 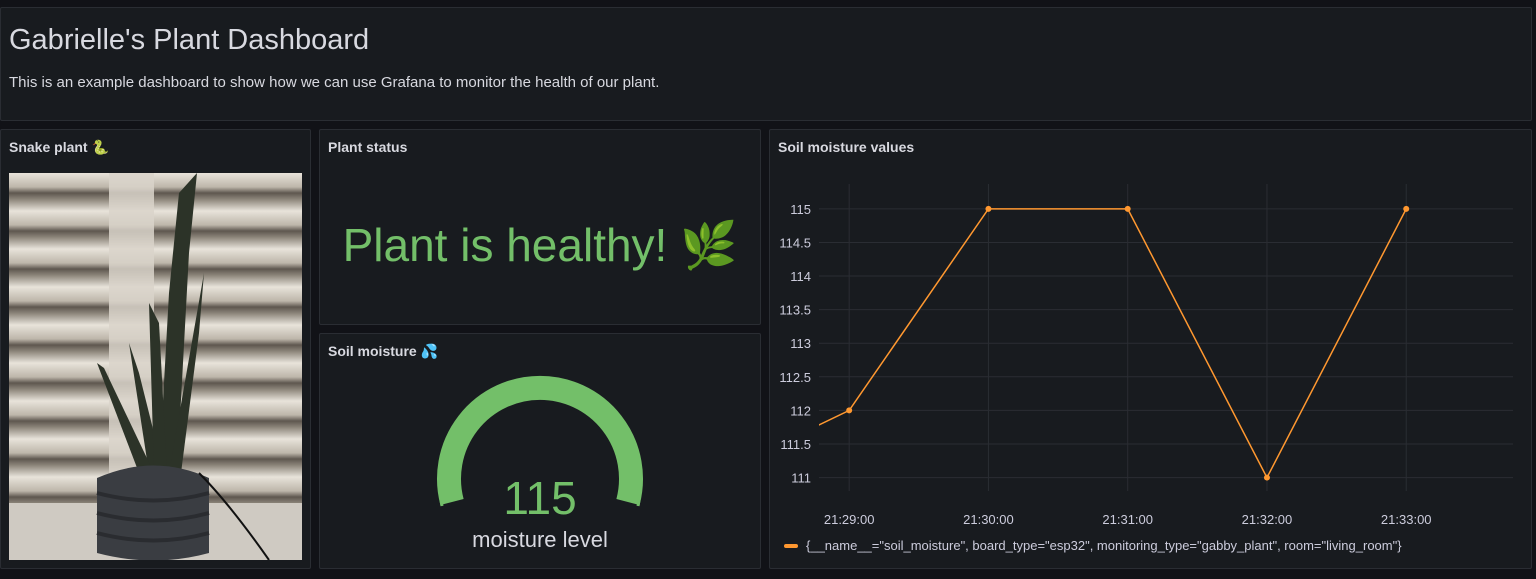 What do you see at coordinates (795, 444) in the screenshot?
I see `y-tick-label: 111.5` at bounding box center [795, 444].